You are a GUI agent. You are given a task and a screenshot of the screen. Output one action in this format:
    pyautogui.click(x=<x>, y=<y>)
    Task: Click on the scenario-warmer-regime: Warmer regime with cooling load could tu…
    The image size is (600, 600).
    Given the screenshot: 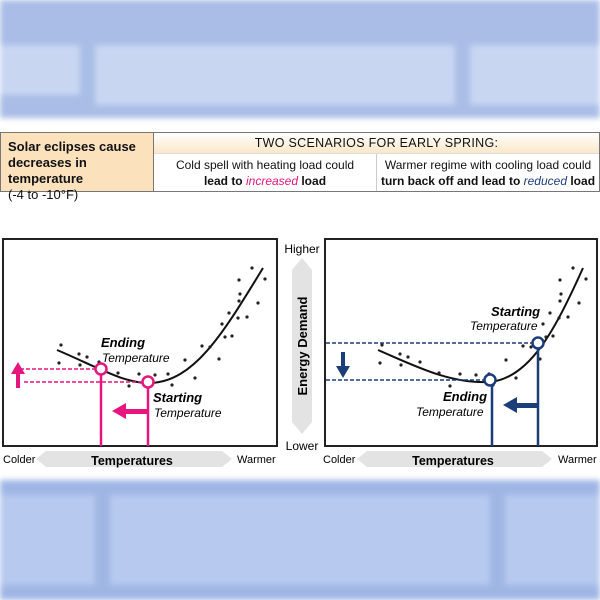 What is the action you would take?
    pyautogui.click(x=487, y=172)
    